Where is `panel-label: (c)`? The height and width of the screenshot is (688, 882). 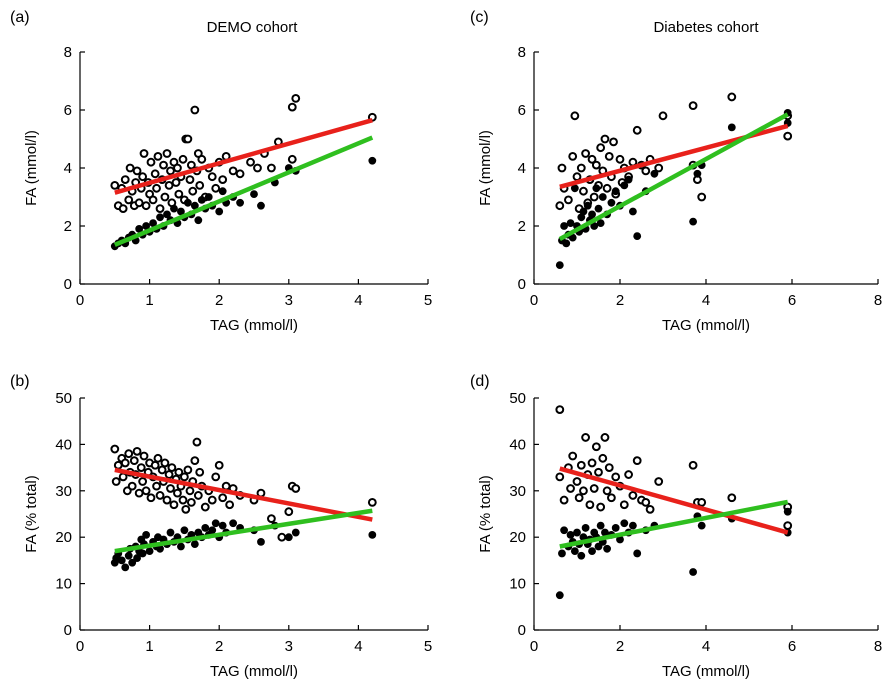 panel-label: (c) is located at coordinates (479, 17).